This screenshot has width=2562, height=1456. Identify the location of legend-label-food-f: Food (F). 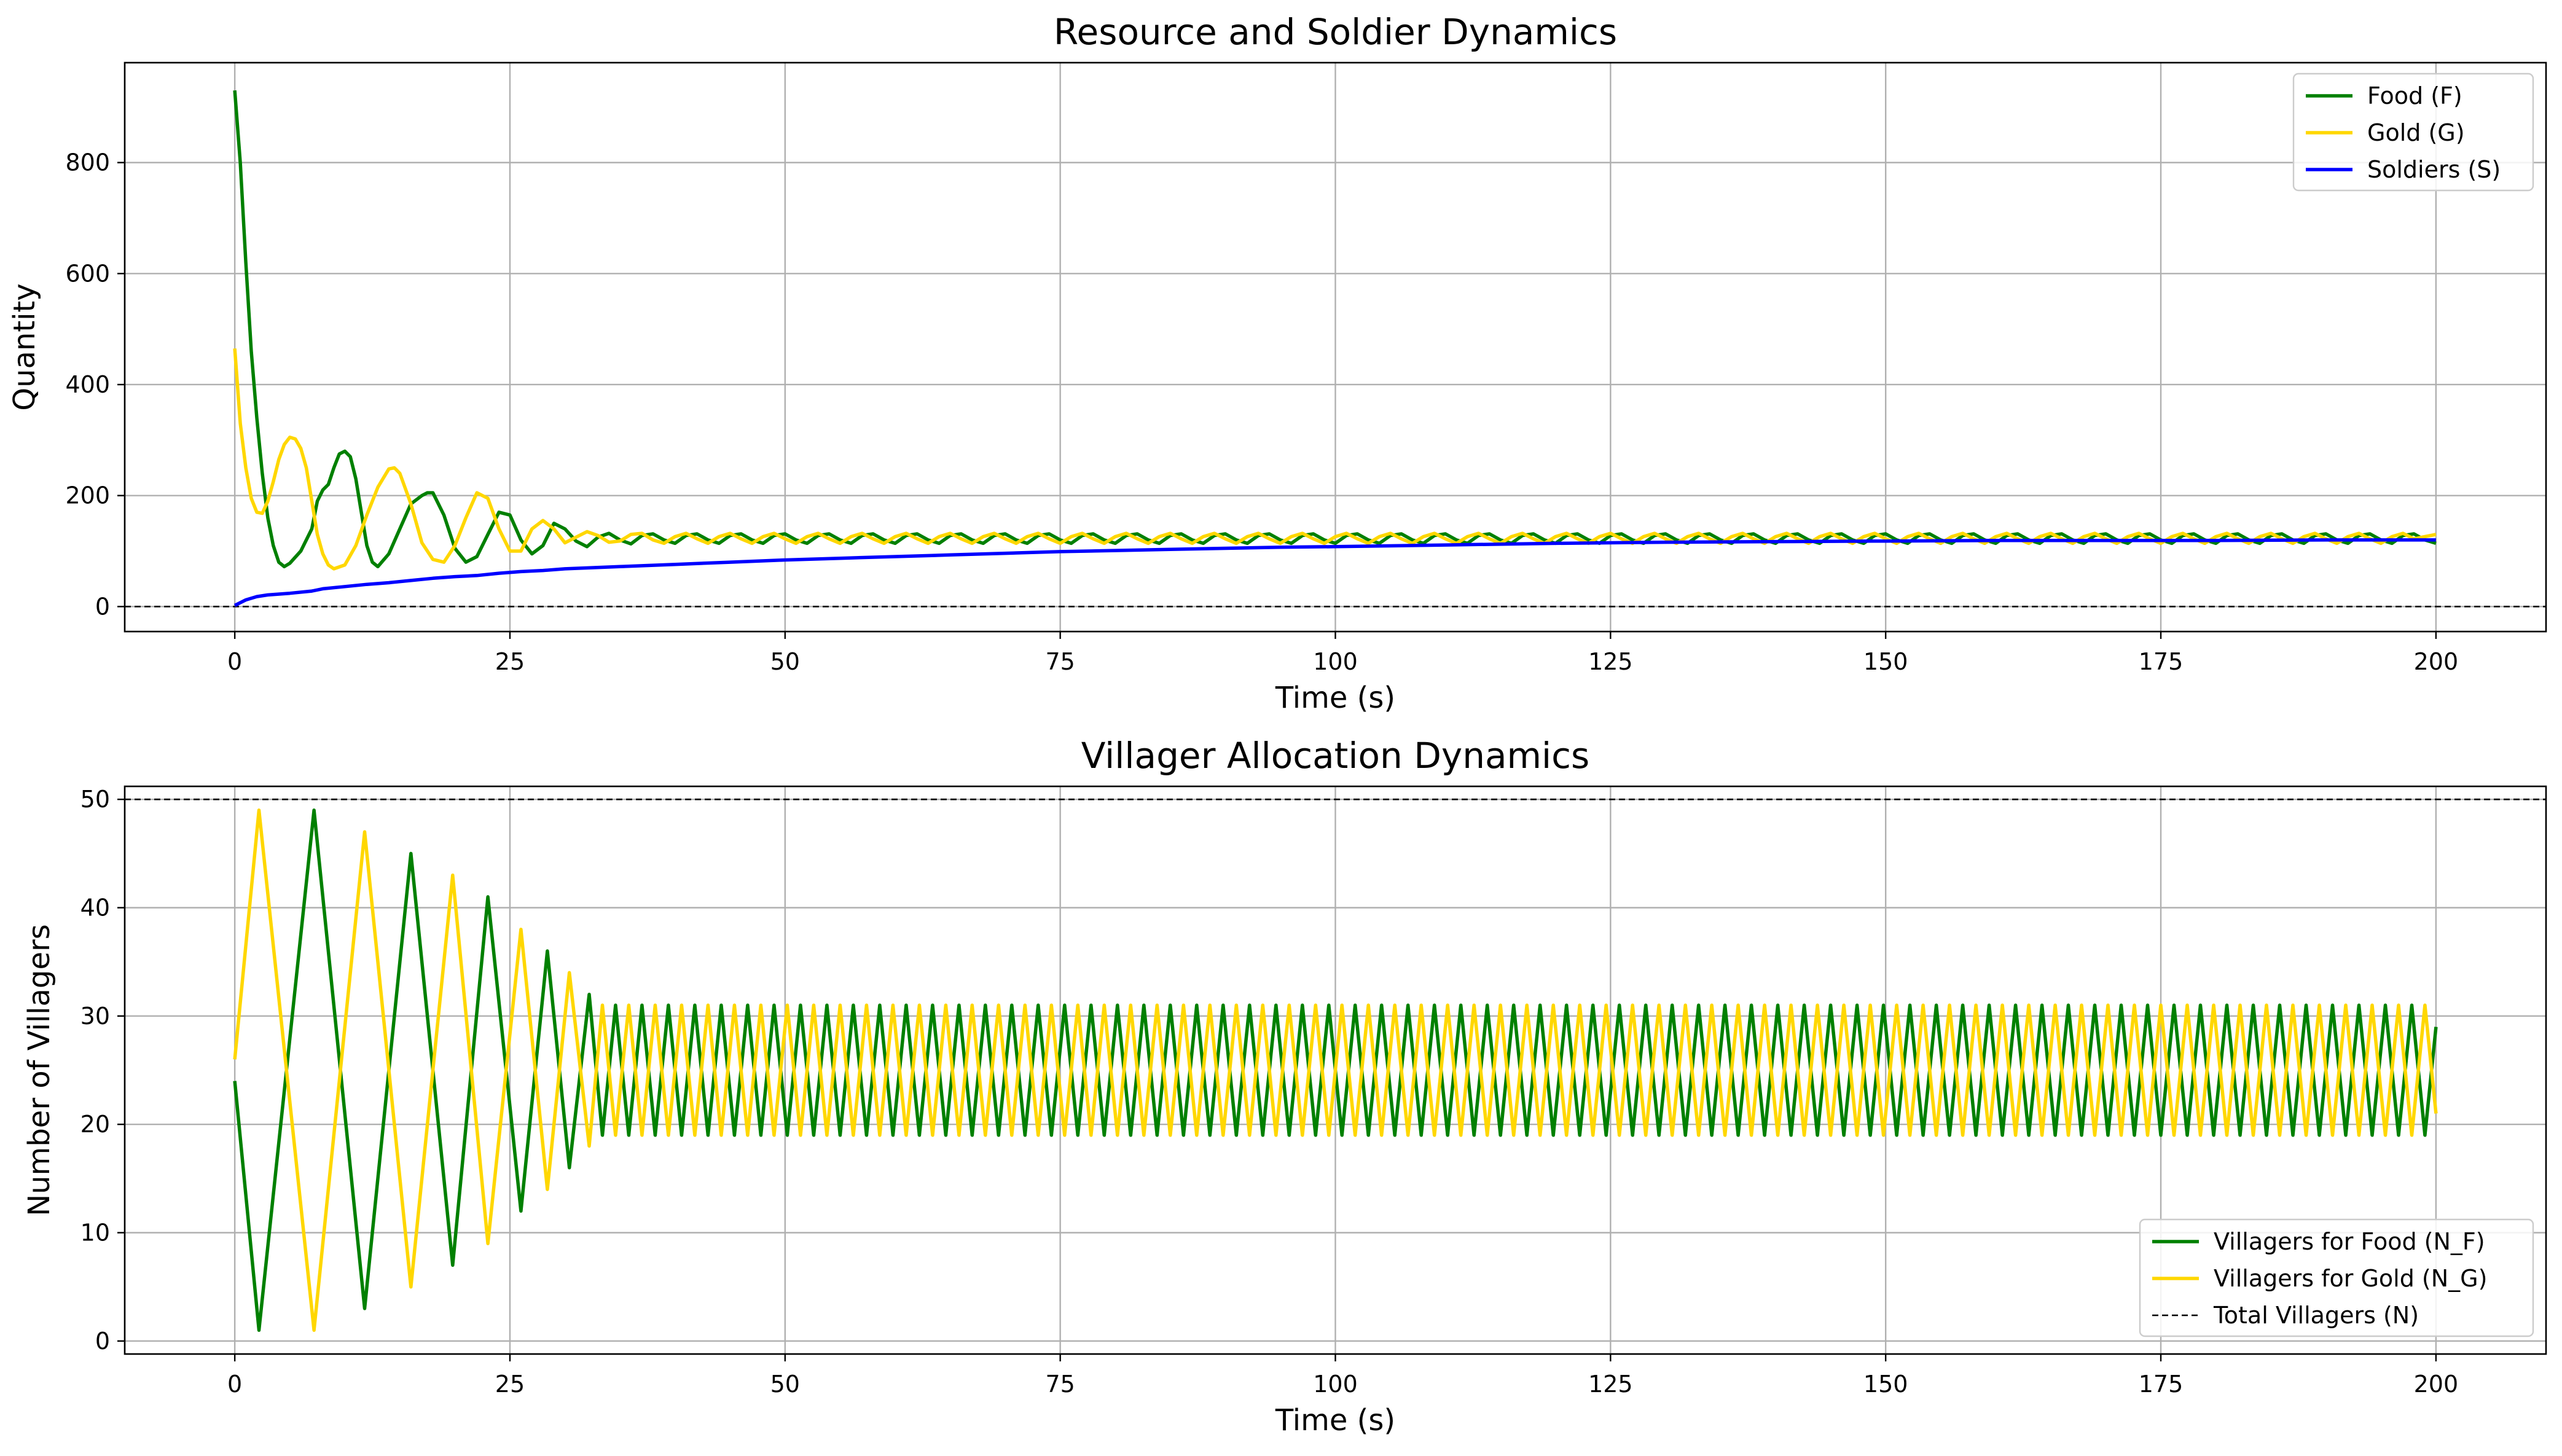
(2414, 95).